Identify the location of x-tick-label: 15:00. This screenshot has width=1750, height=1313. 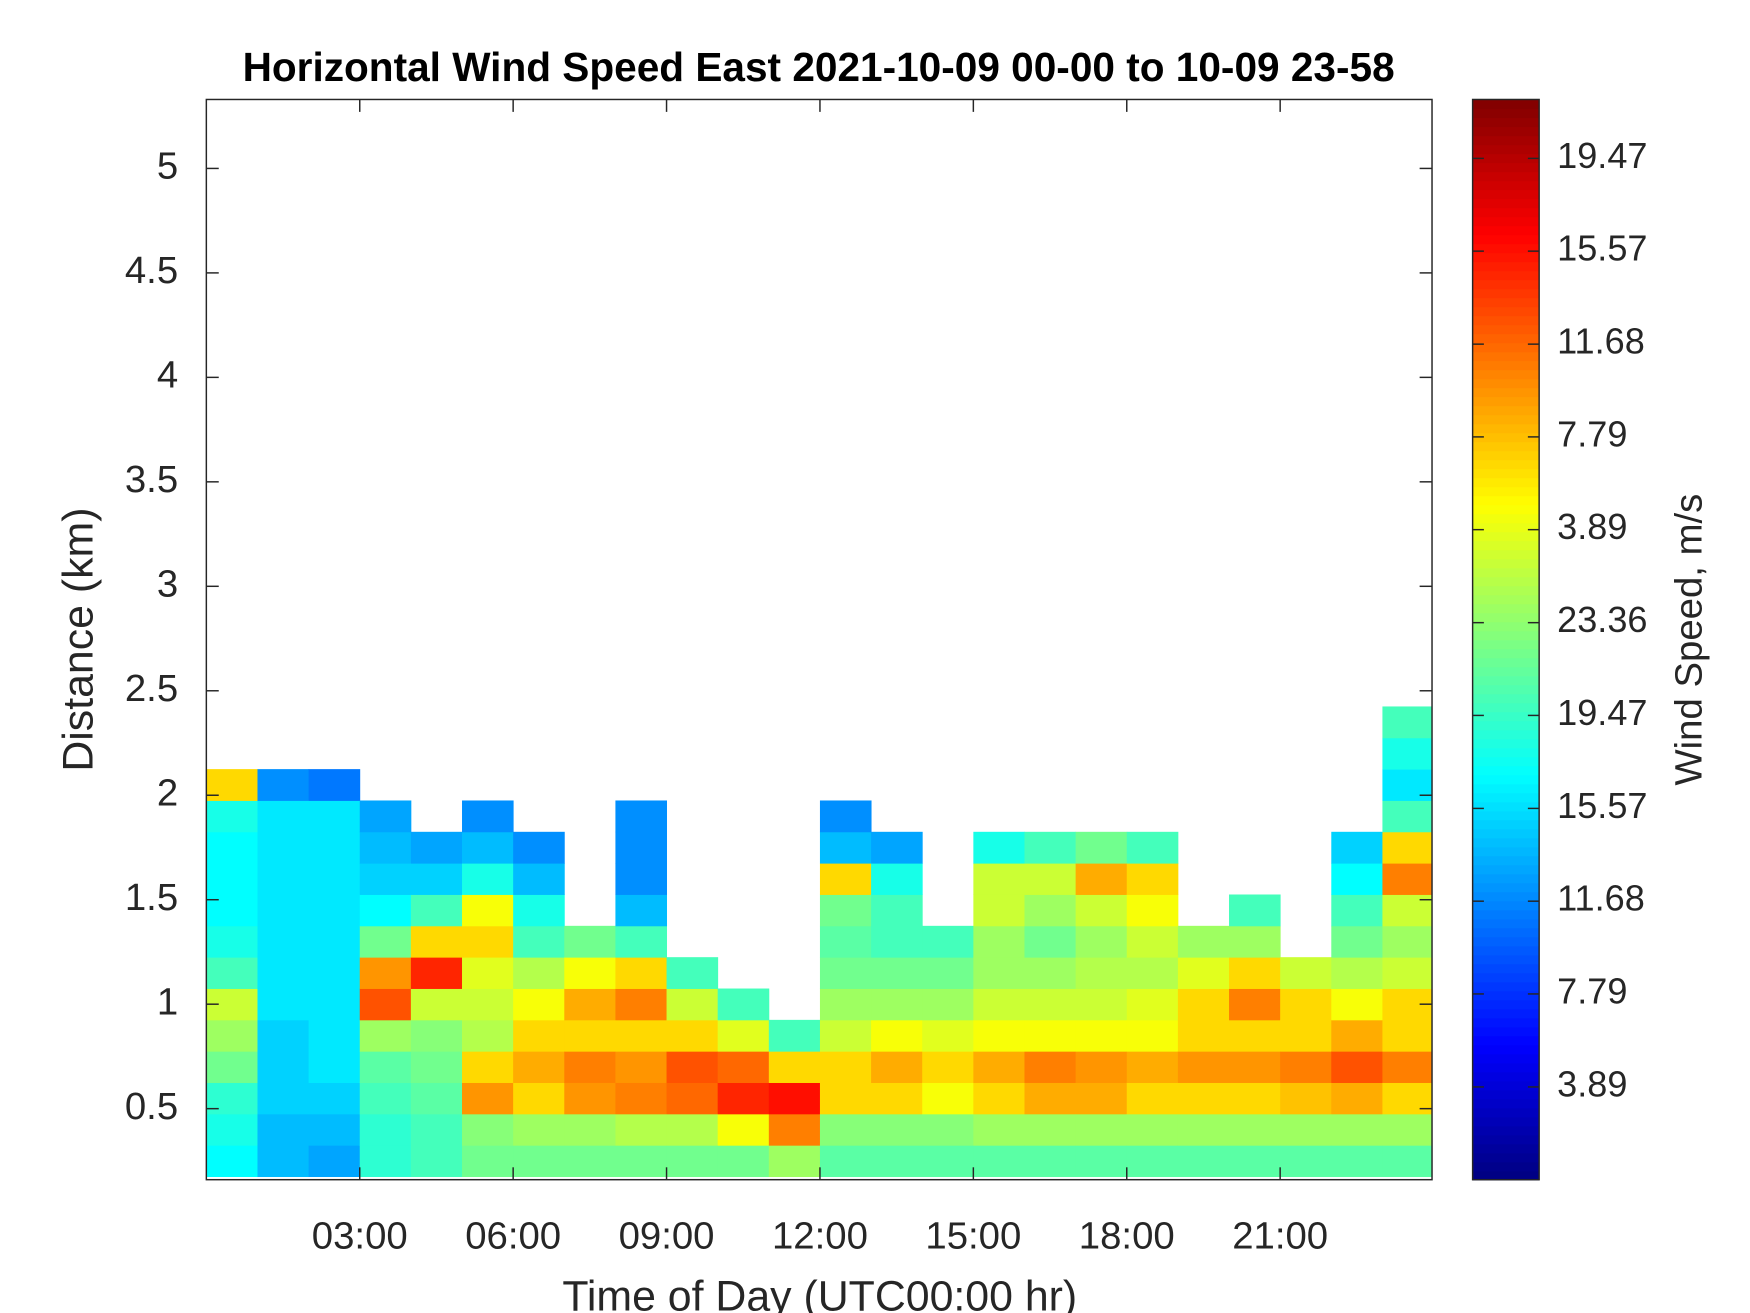
(973, 1235).